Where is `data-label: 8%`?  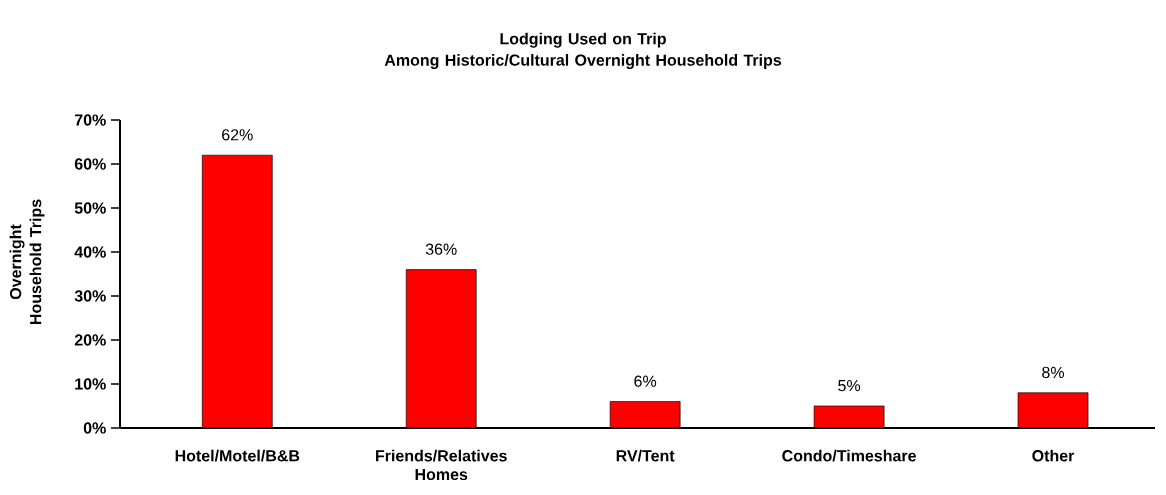
data-label: 8% is located at coordinates (1053, 372).